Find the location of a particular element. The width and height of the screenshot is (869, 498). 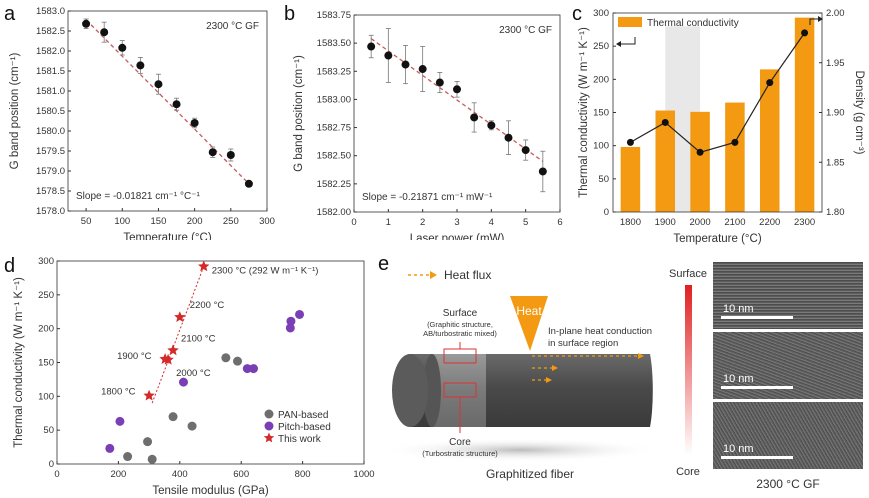

core-label: Core is located at coordinates (688, 472).